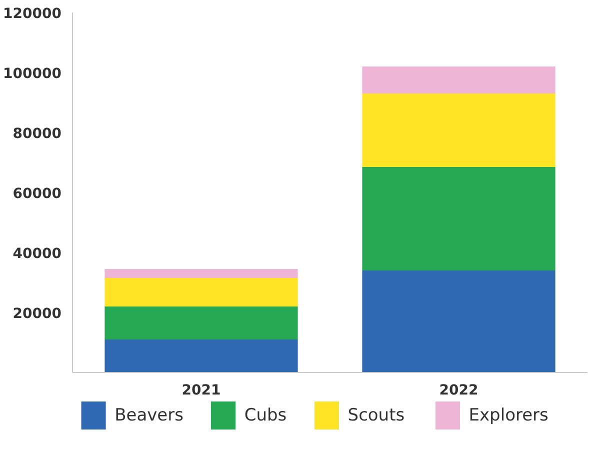  Describe the element at coordinates (458, 390) in the screenshot. I see `x-tick-label: 2022` at that location.